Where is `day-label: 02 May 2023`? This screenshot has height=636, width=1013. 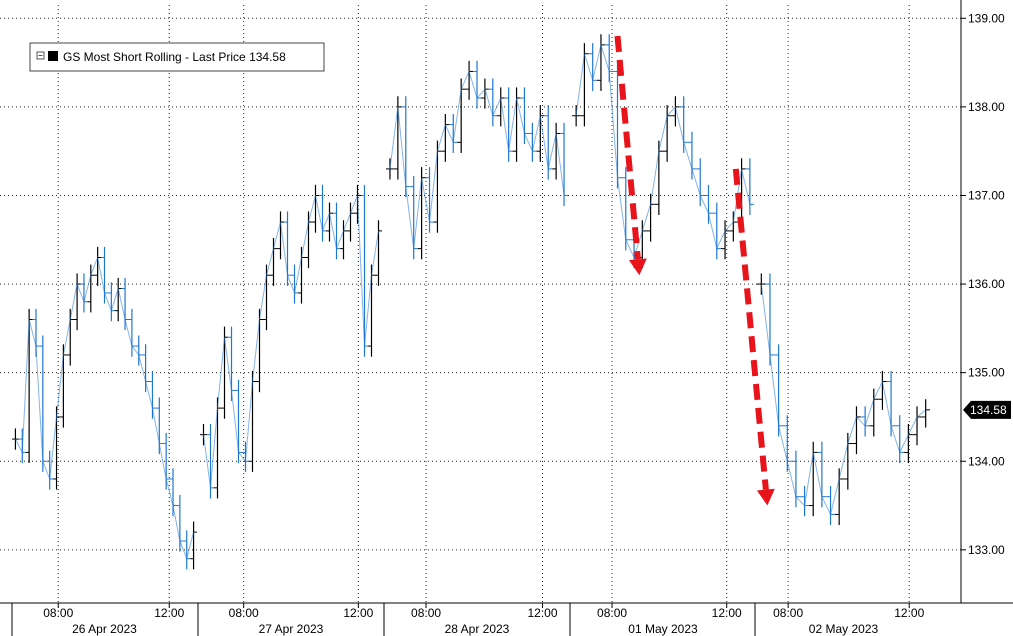 day-label: 02 May 2023 is located at coordinates (844, 629).